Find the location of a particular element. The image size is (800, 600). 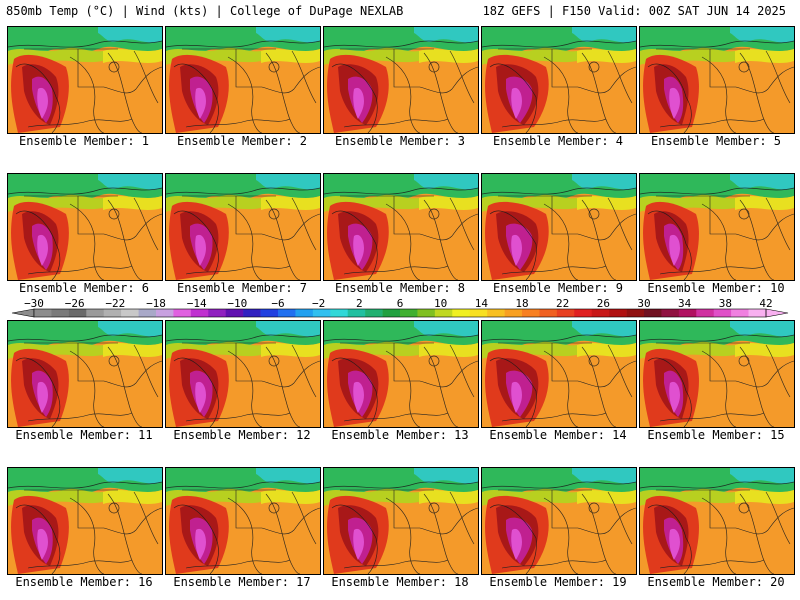

colorbar-tick-label: −10 is located at coordinates (237, 303).